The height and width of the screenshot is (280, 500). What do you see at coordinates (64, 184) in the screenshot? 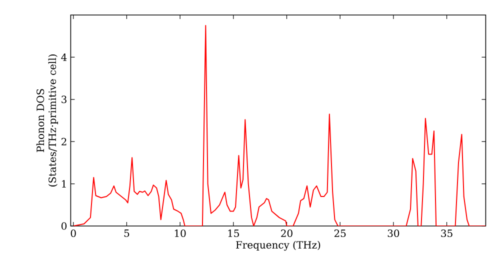
I see `y-tick-label: 1` at bounding box center [64, 184].